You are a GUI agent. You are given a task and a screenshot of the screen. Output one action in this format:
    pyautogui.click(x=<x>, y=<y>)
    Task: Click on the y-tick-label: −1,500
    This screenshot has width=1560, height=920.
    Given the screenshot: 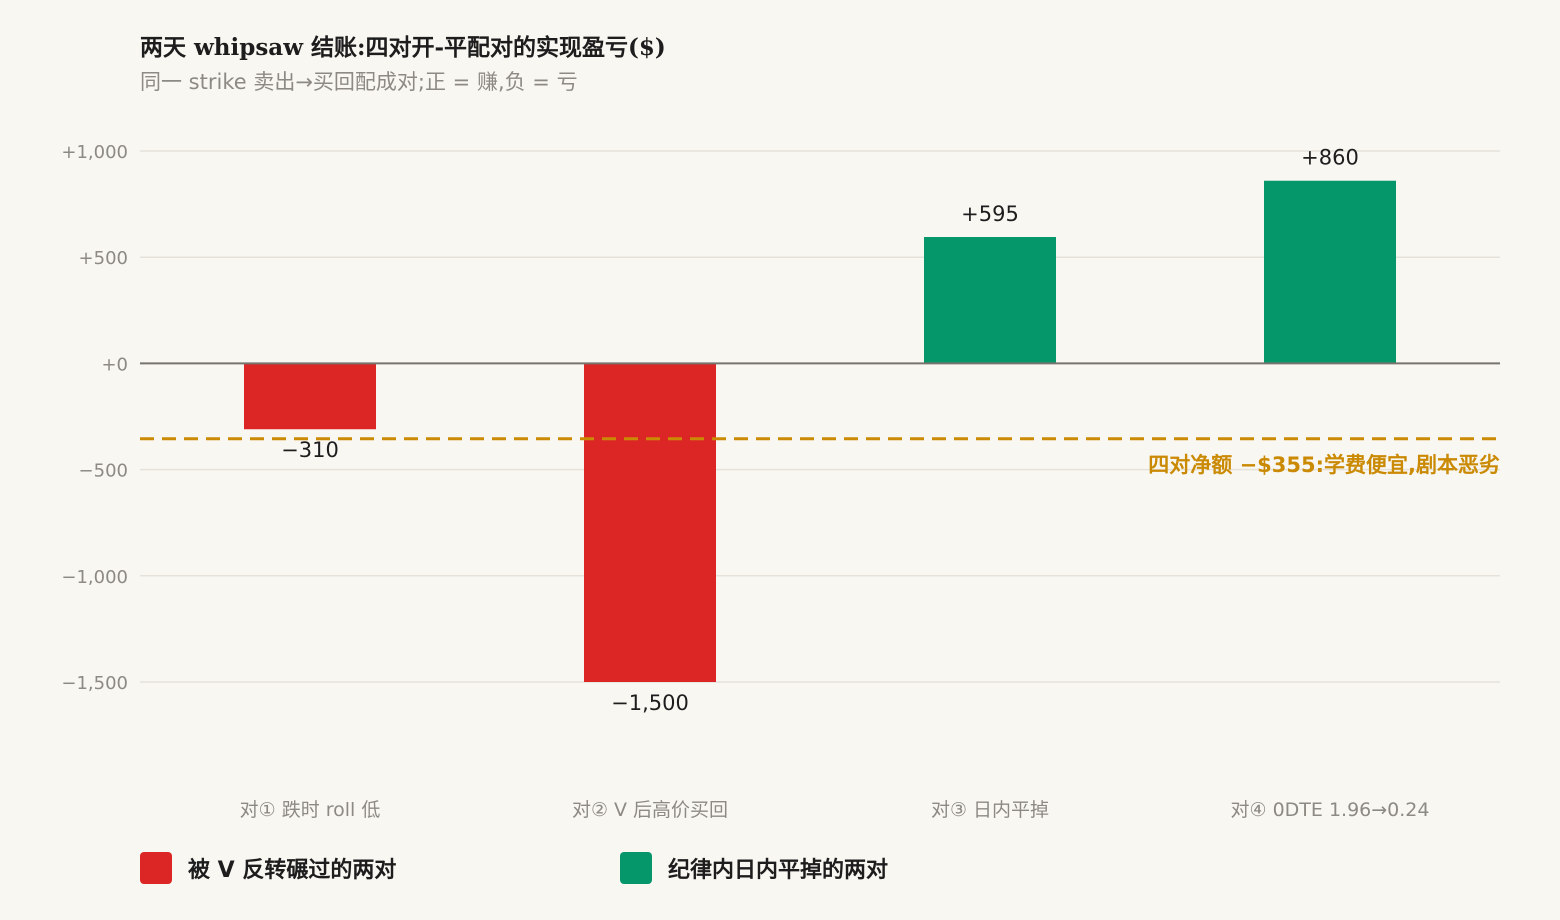 What is the action you would take?
    pyautogui.click(x=94, y=683)
    